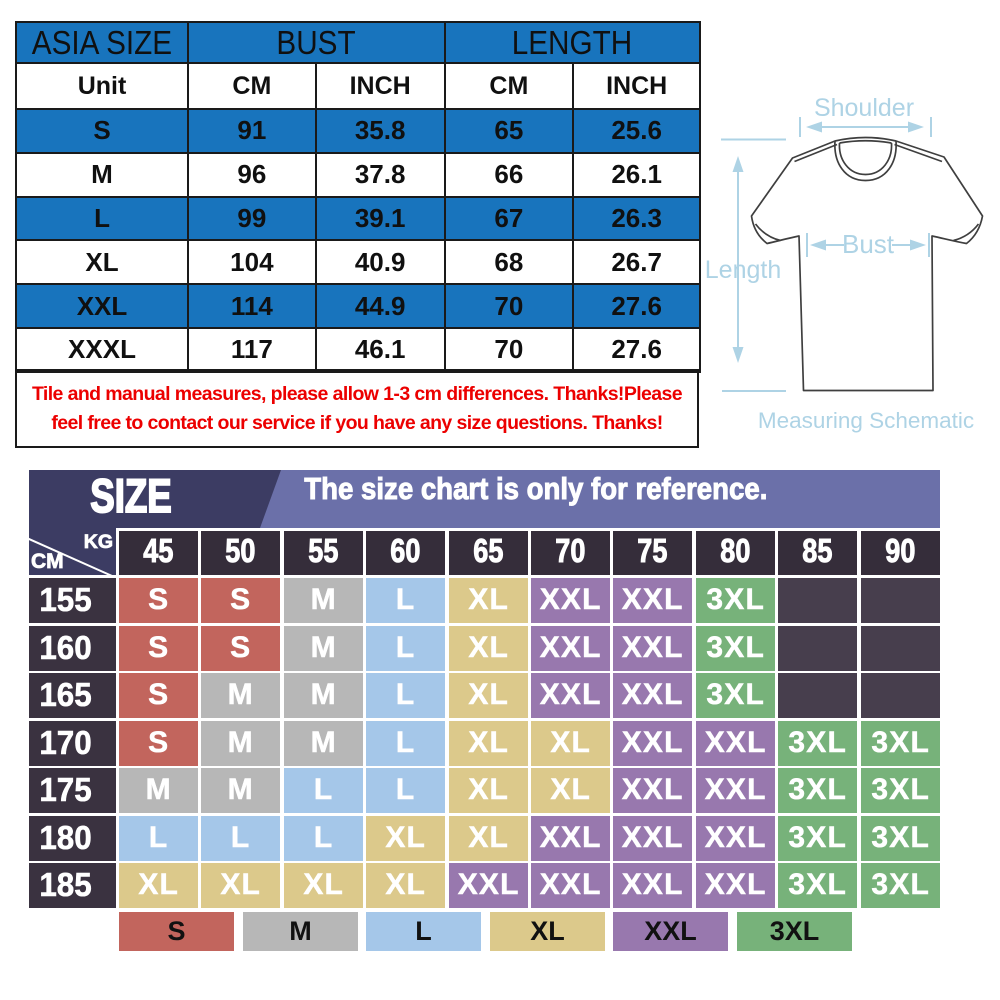 The height and width of the screenshot is (1000, 1000). I want to click on svg-text: Bust, so click(868, 244).